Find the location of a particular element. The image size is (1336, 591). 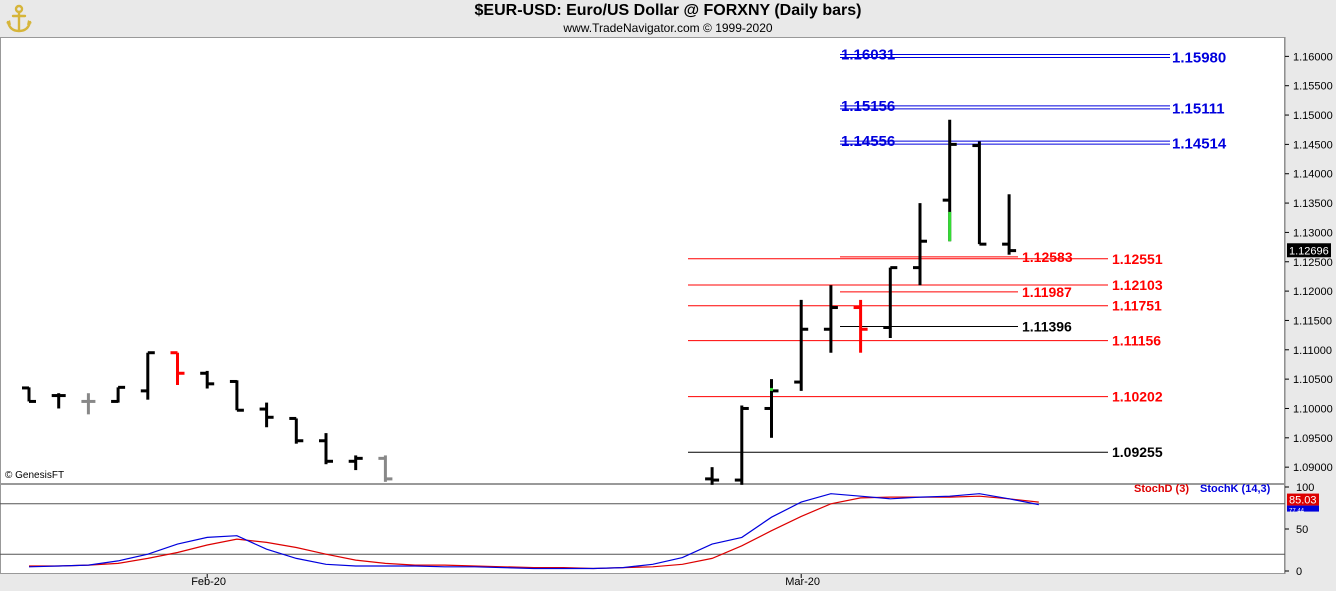

anchor-logo-icon is located at coordinates (19, 18).